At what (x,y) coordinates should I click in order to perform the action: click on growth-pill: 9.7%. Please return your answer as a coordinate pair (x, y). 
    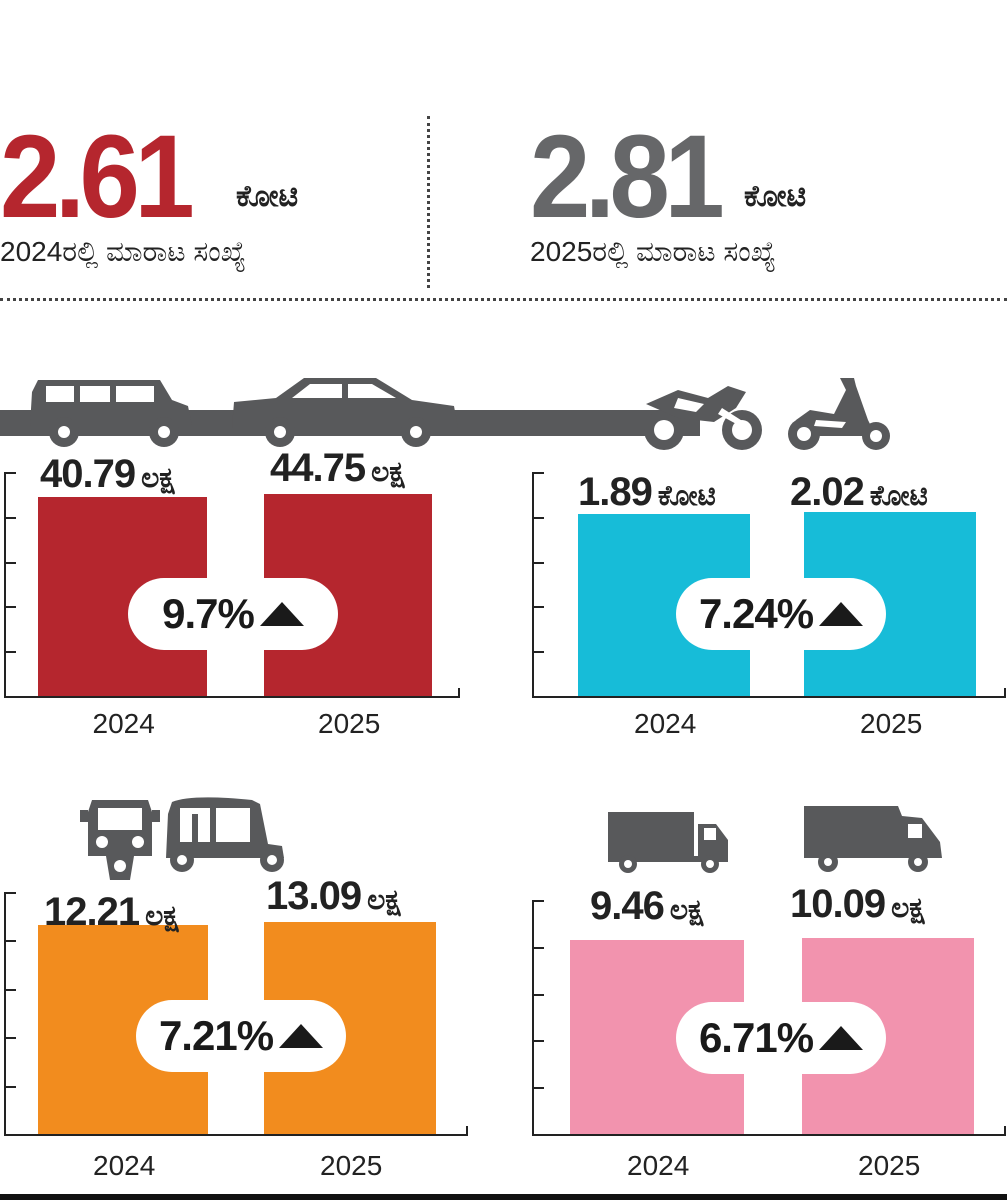
    Looking at the image, I should click on (233, 614).